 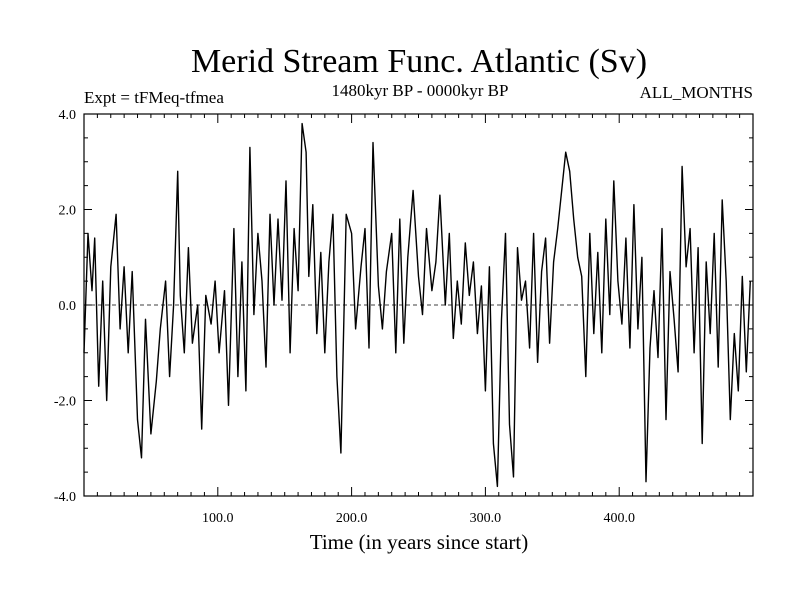 I want to click on x-tick-label: 300.0, so click(x=486, y=518).